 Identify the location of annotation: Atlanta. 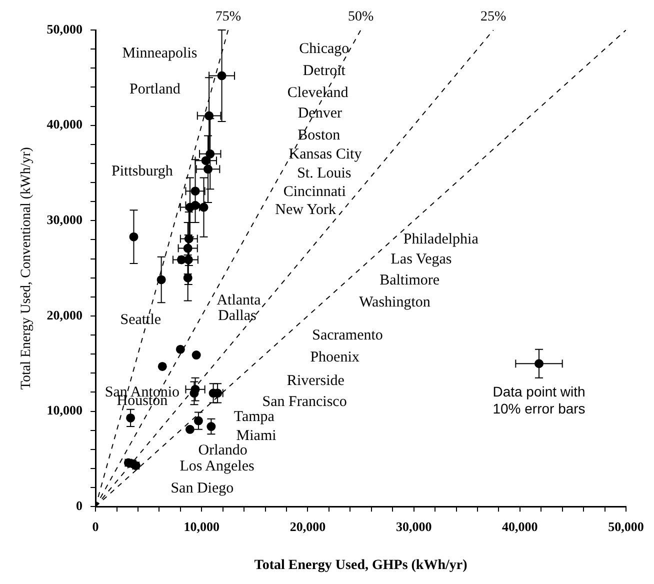
(239, 300).